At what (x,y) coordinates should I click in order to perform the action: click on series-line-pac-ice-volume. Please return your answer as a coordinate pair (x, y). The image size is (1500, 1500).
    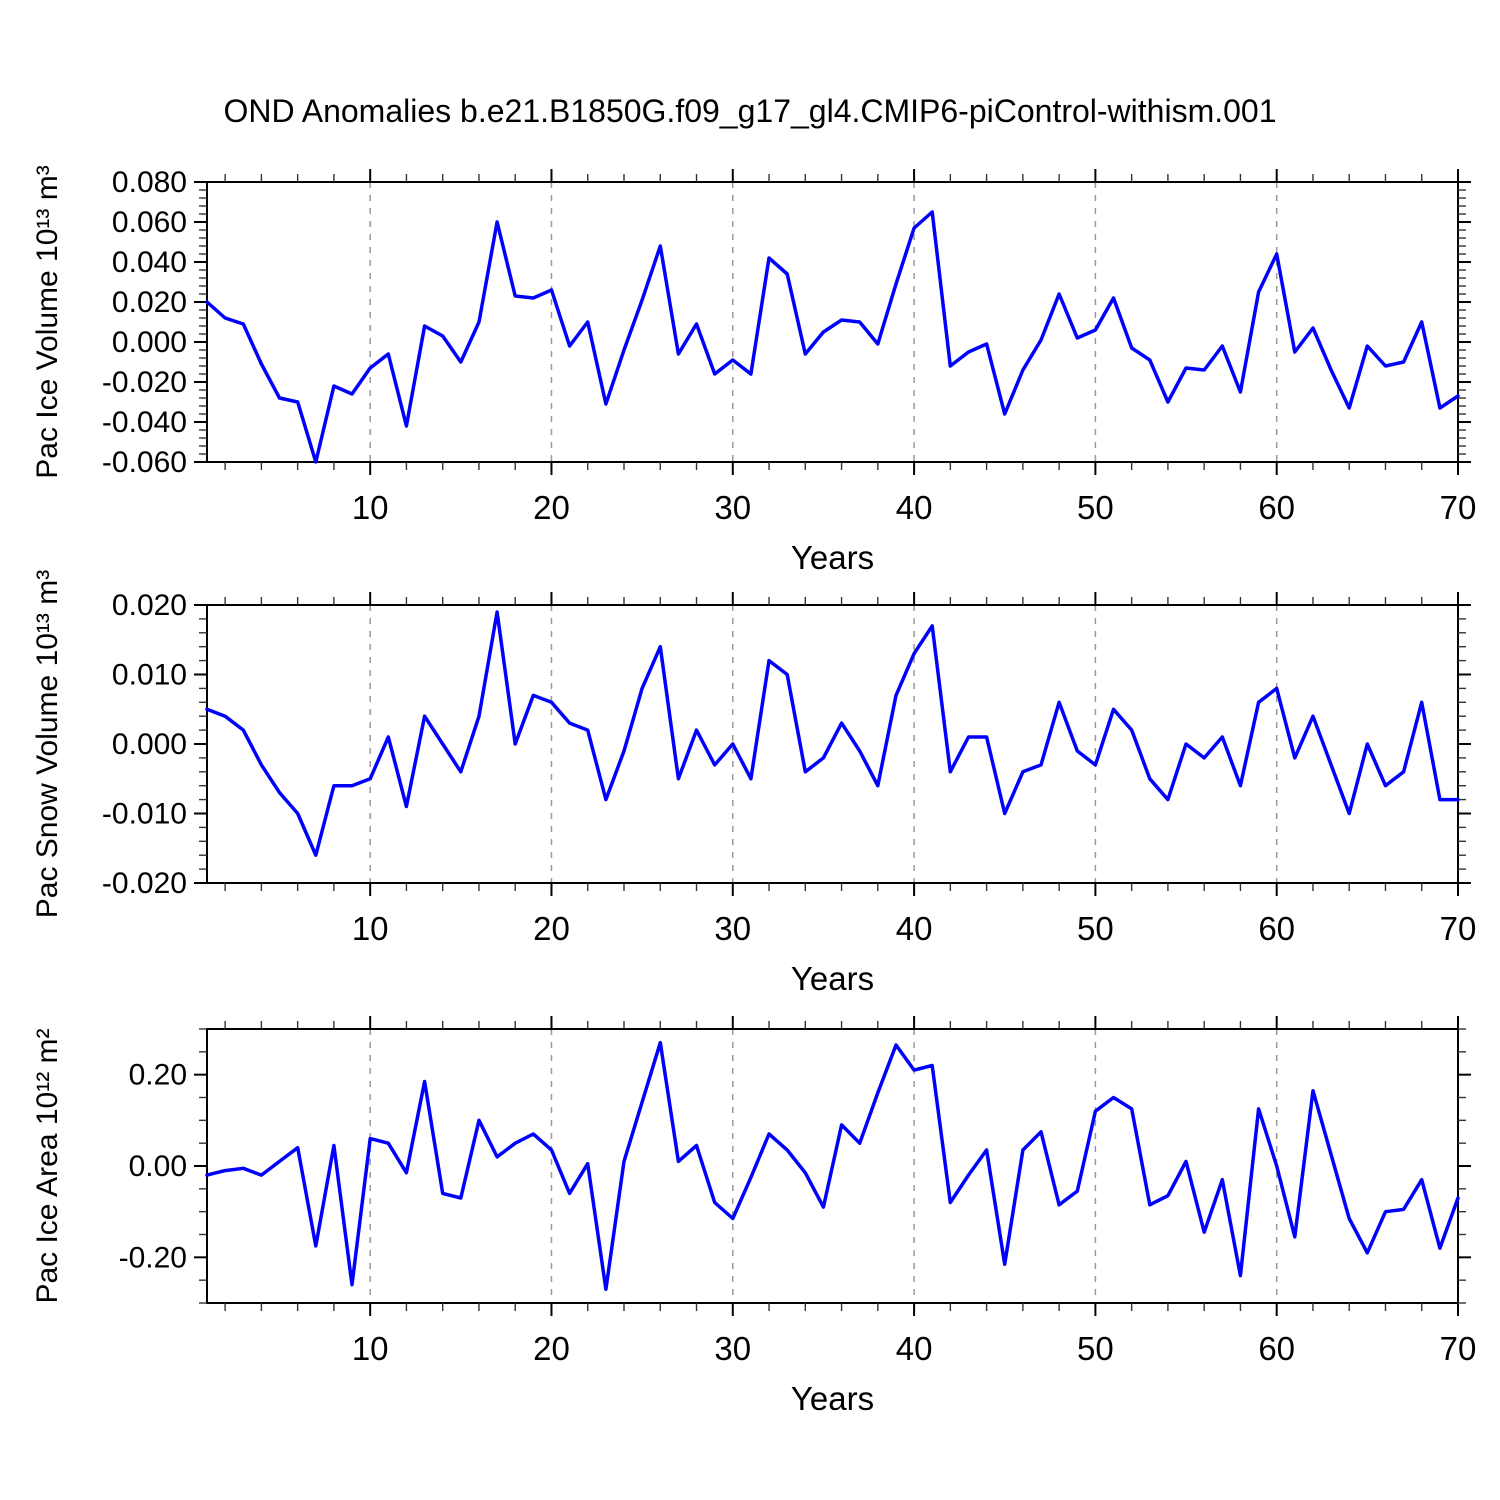
    Looking at the image, I should click on (832, 337).